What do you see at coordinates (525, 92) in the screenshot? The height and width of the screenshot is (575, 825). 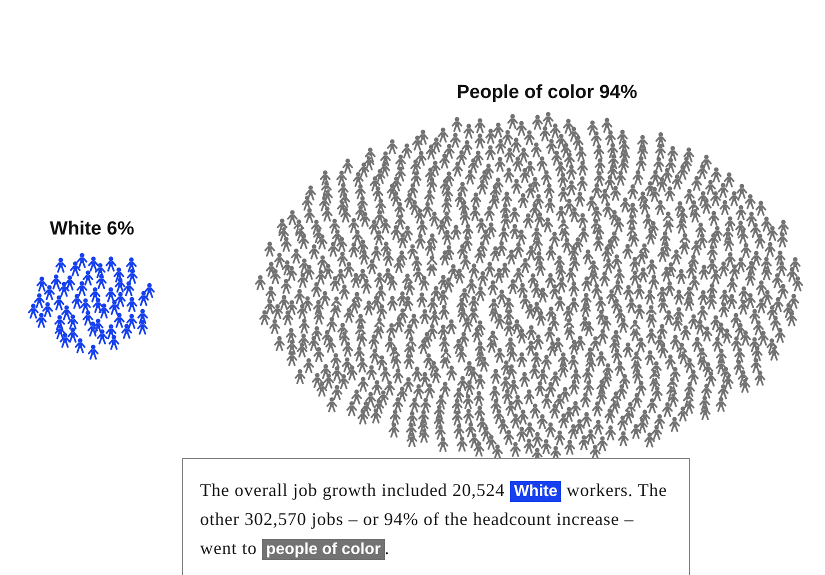 I see `category-label: People of color` at bounding box center [525, 92].